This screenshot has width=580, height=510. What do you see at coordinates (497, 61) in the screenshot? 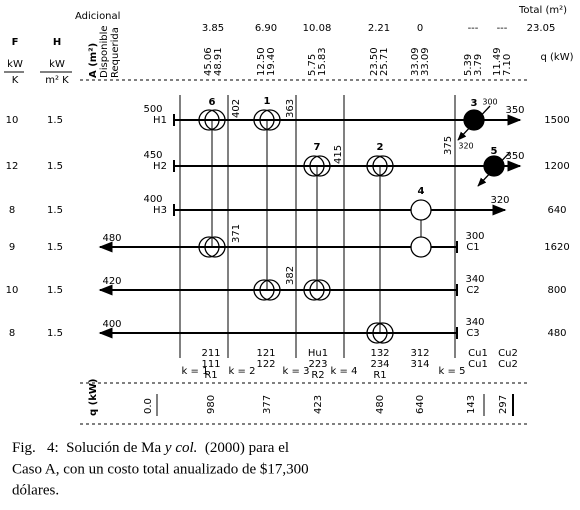
I see `area-available: 11.49` at bounding box center [497, 61].